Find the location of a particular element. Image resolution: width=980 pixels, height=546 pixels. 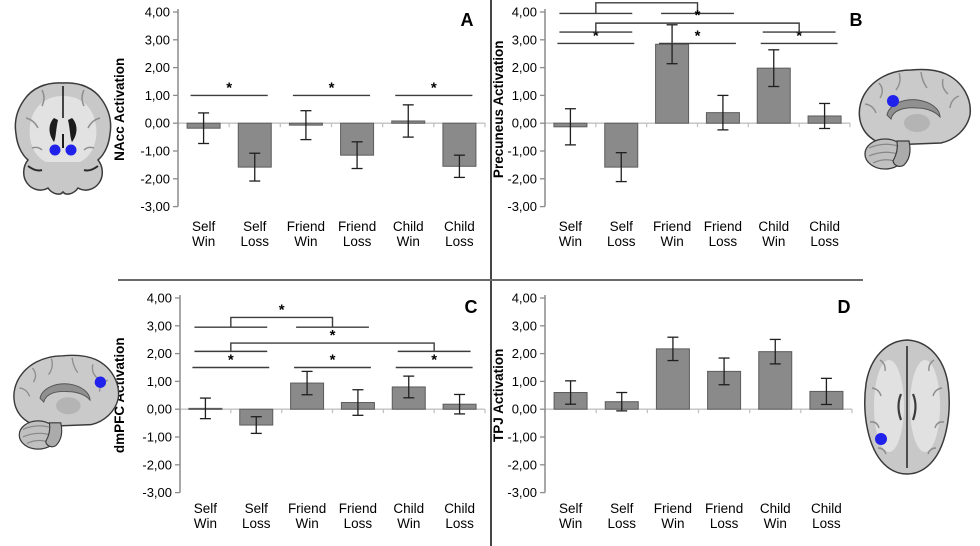

y-axis-title: NAcc Activation is located at coordinates (119, 109).